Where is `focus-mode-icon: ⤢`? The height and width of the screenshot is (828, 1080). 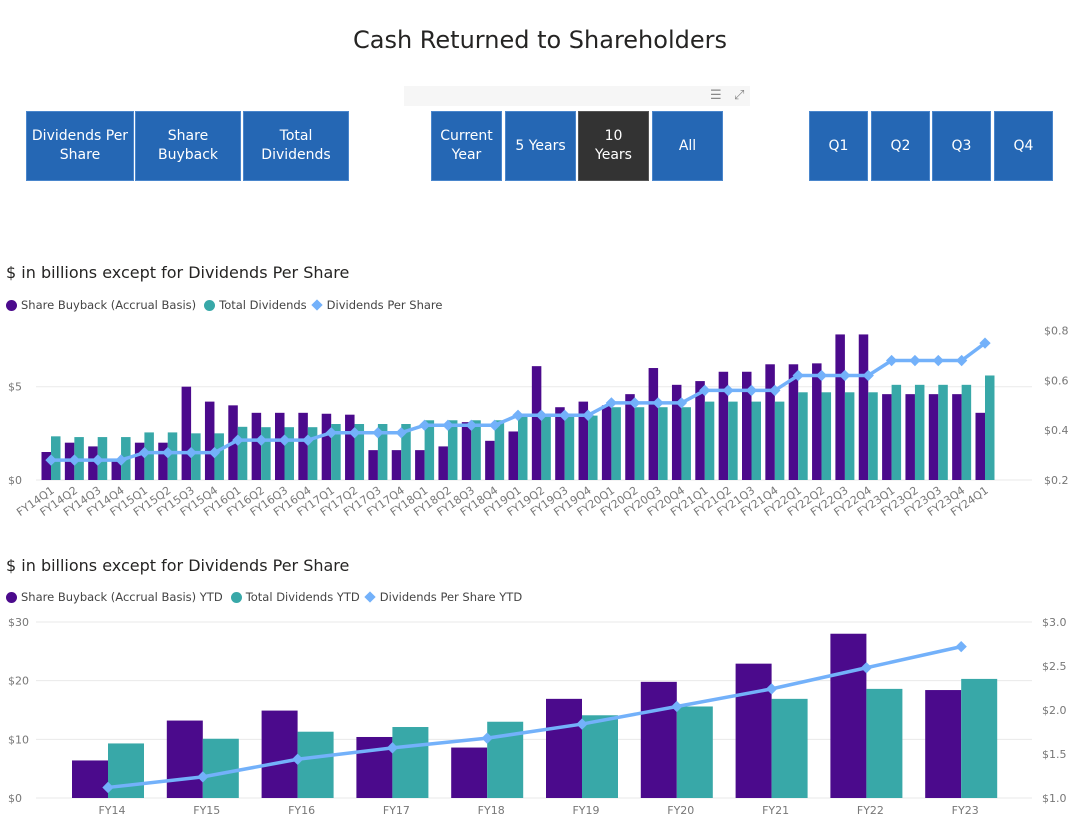 focus-mode-icon: ⤢ is located at coordinates (739, 95).